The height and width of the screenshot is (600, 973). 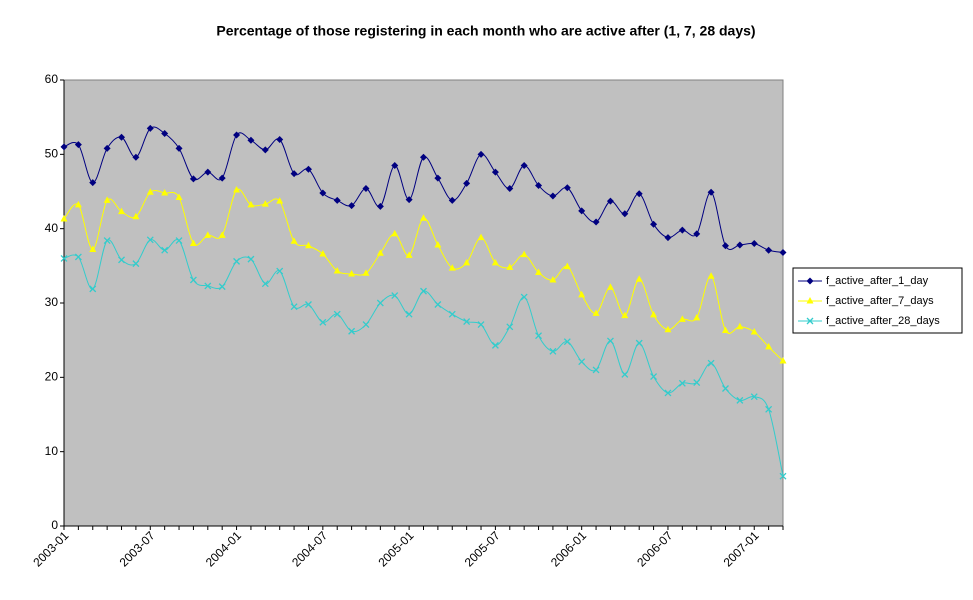 I want to click on x-tick-label: 2005-07, so click(x=482, y=548).